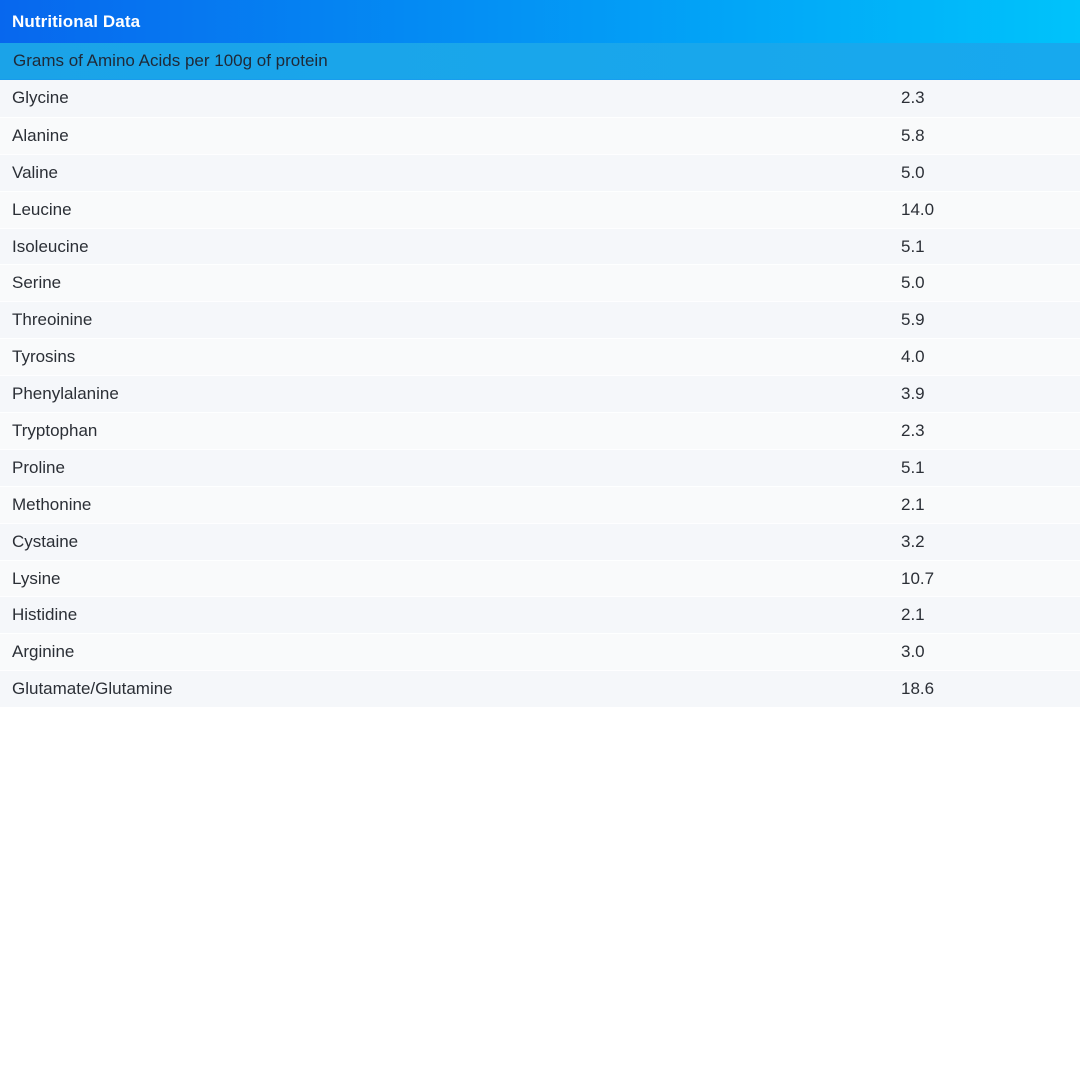 Image resolution: width=1080 pixels, height=1080 pixels. I want to click on table-row: Lysine 10.7, so click(540, 578).